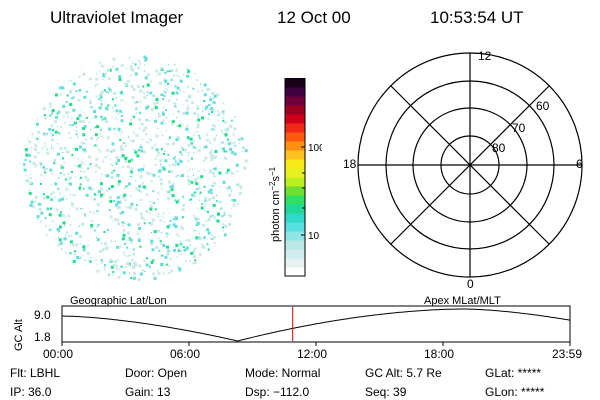 The image size is (600, 400). What do you see at coordinates (283, 373) in the screenshot?
I see `mode-value: Mode: Normal` at bounding box center [283, 373].